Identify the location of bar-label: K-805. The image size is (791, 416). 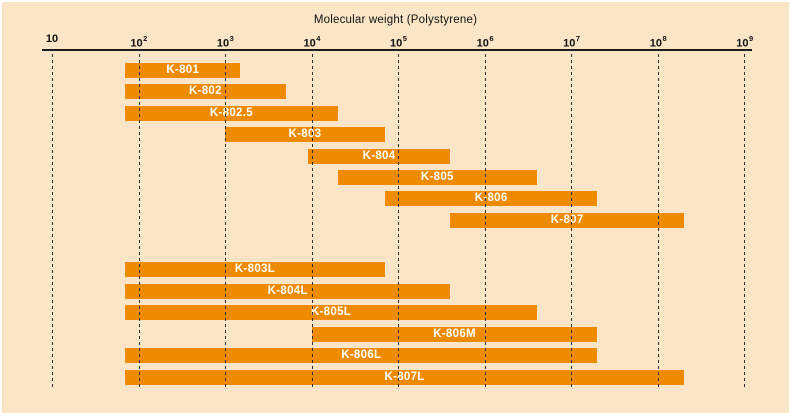
(437, 177).